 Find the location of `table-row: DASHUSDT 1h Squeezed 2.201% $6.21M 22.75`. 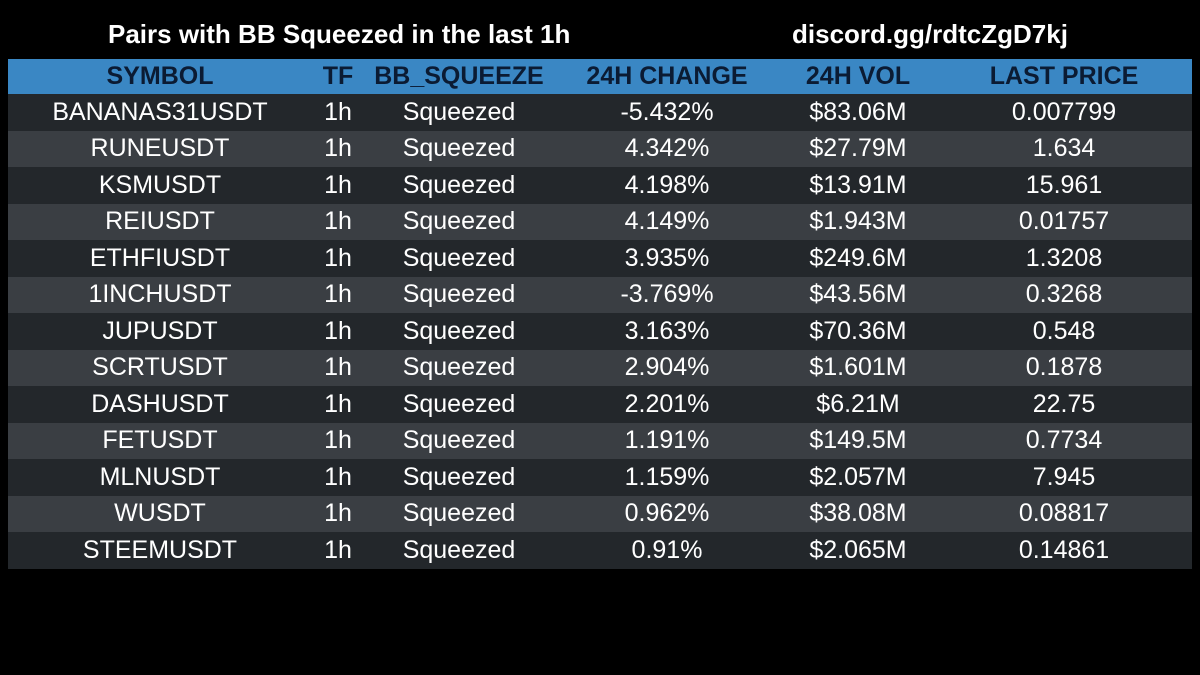

table-row: DASHUSDT 1h Squeezed 2.201% $6.21M 22.75 is located at coordinates (600, 404).